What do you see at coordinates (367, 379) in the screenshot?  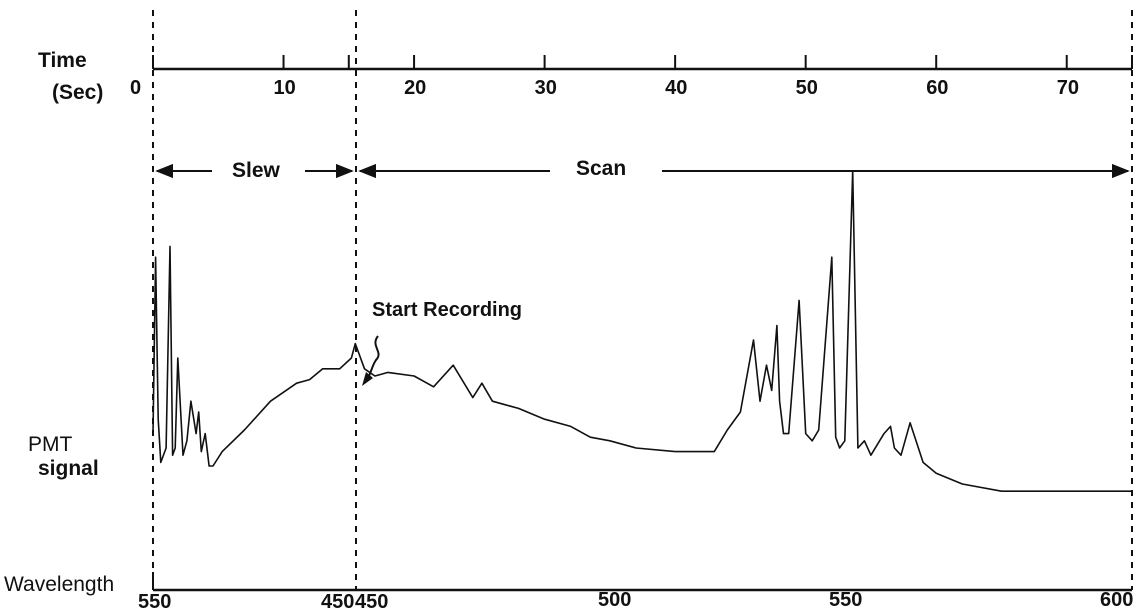 I see `start-recording-arrowhead` at bounding box center [367, 379].